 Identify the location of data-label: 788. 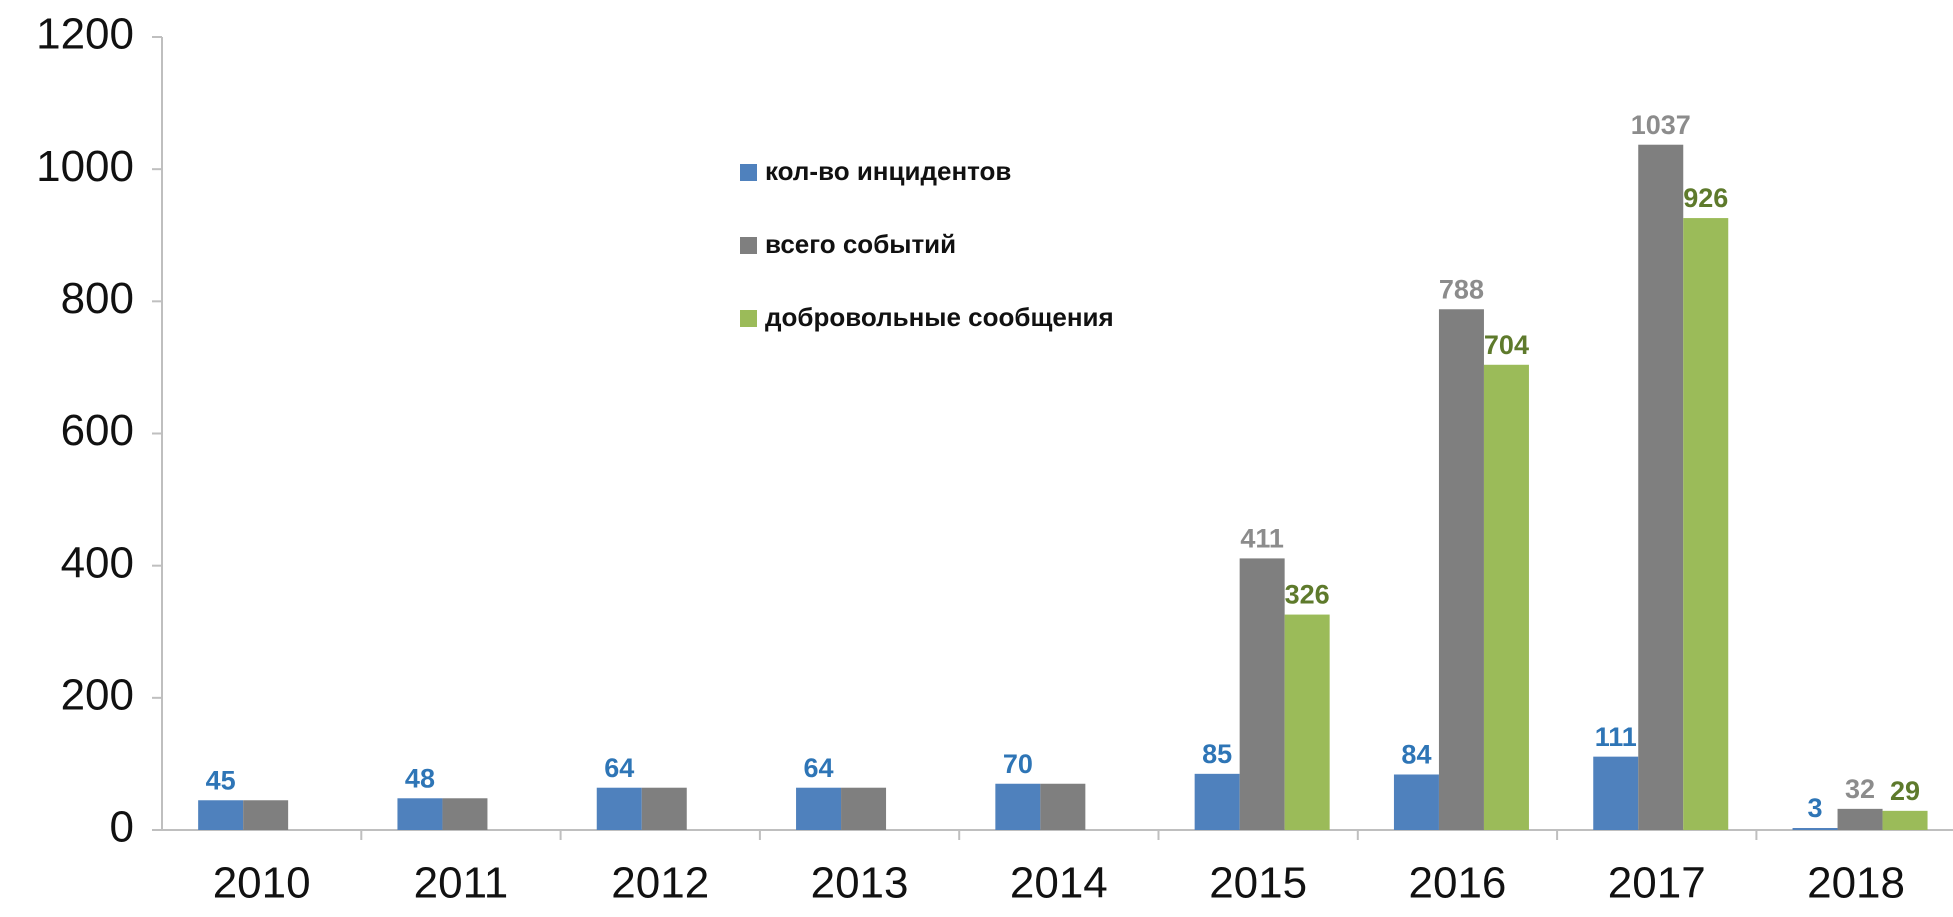
(1461, 289).